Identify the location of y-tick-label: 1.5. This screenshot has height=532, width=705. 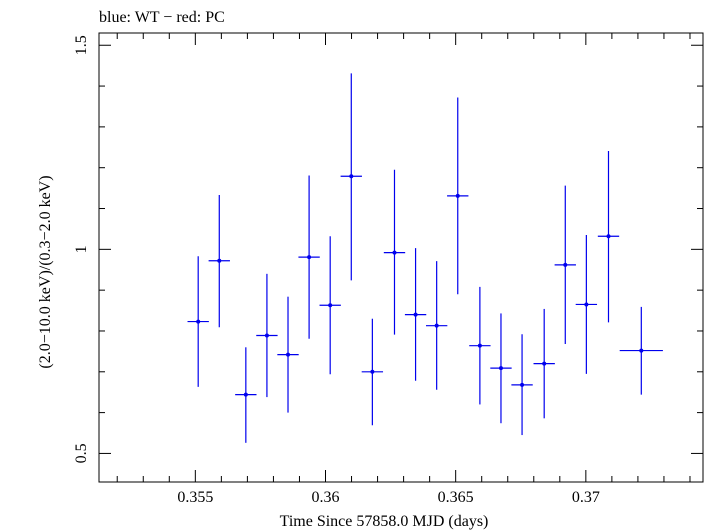
(81, 45).